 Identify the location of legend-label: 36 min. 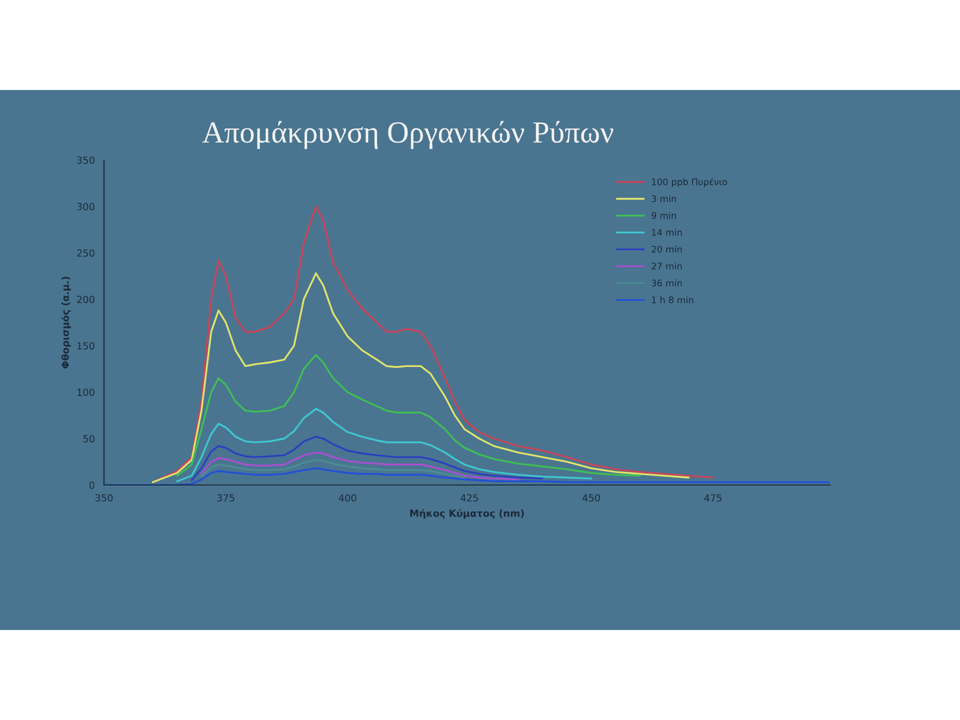
(667, 282).